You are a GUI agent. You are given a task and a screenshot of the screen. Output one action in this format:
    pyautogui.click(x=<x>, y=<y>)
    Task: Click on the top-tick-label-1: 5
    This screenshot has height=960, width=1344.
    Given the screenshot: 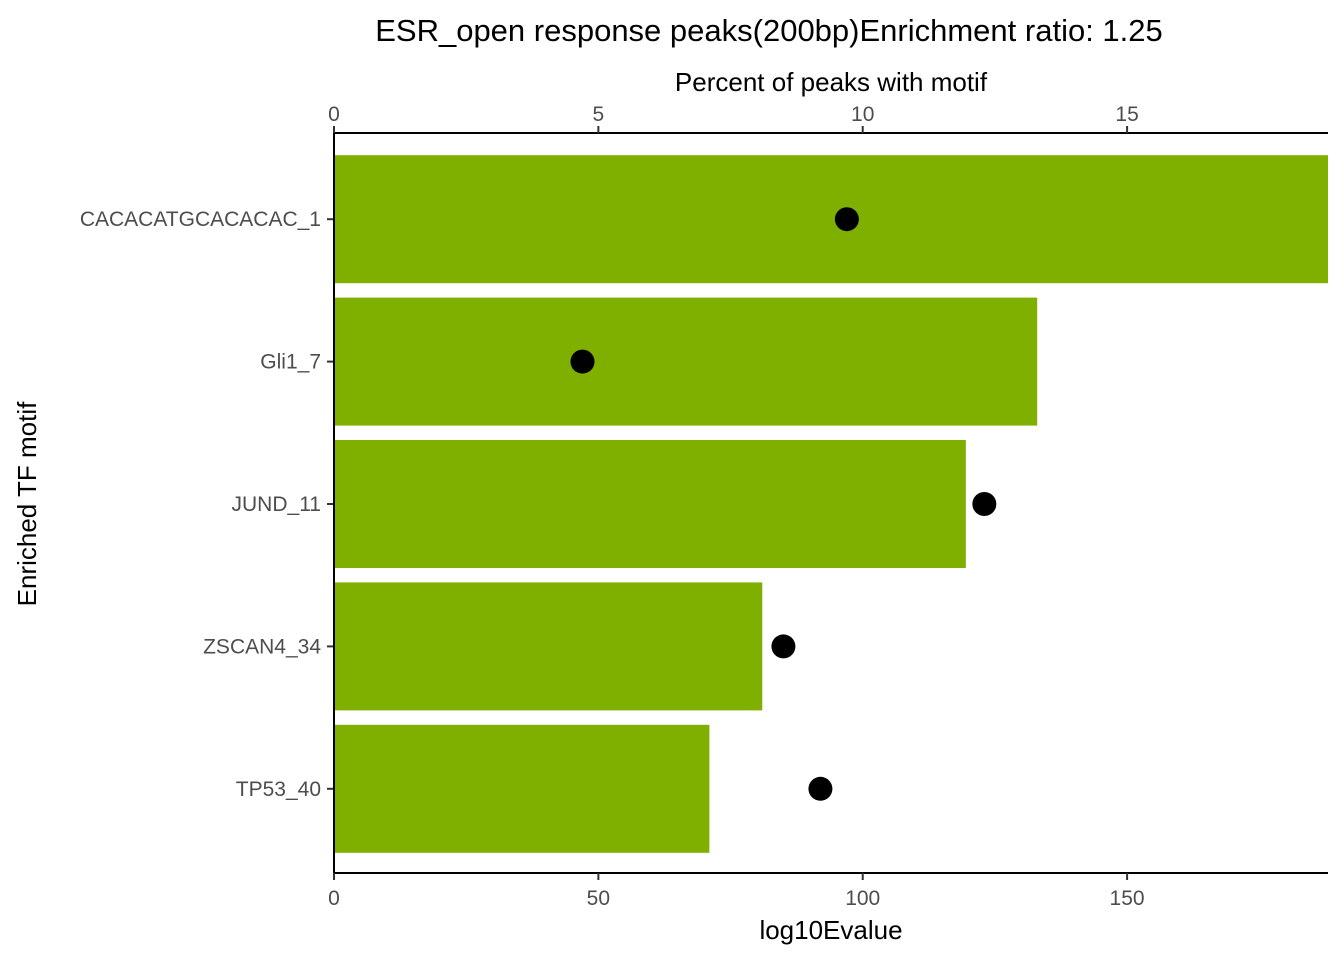 What is the action you would take?
    pyautogui.click(x=599, y=114)
    